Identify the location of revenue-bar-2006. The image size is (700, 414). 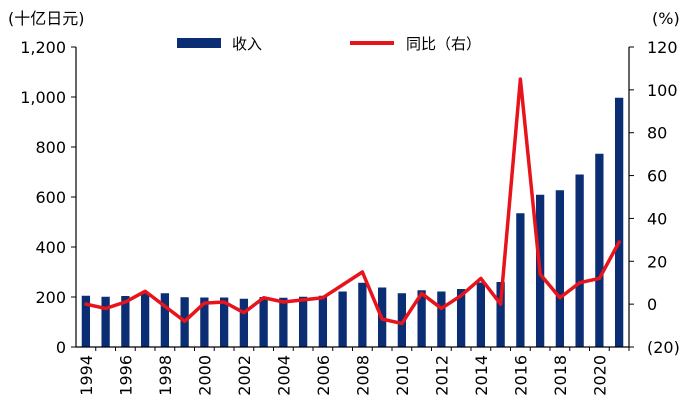
(323, 321).